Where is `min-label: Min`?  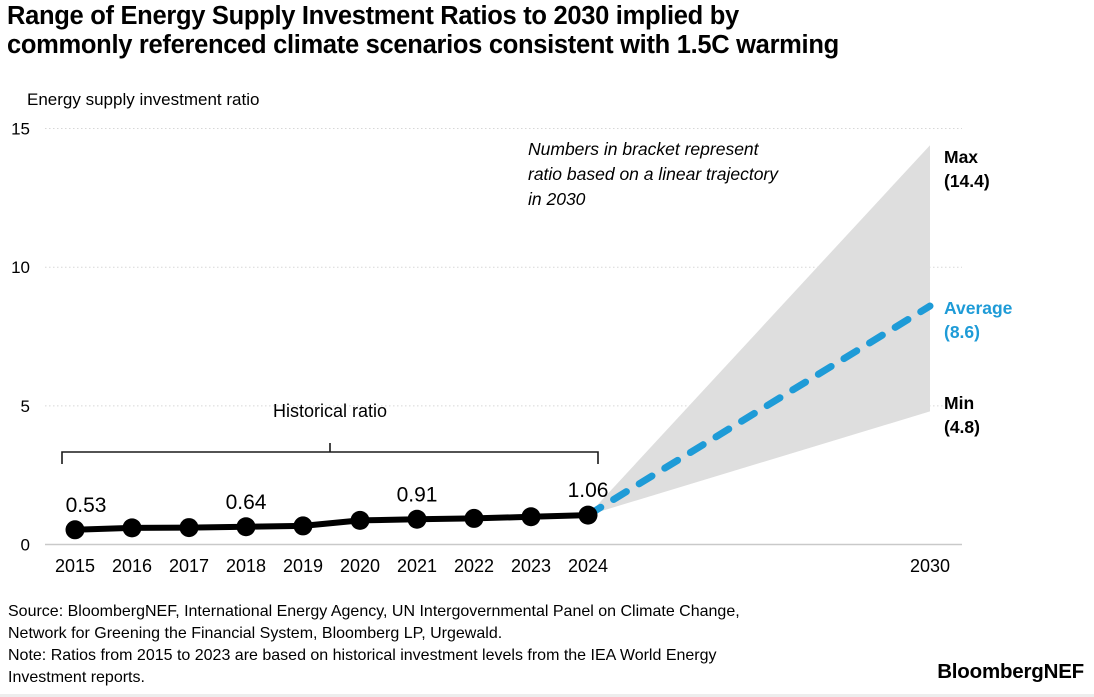
min-label: Min is located at coordinates (959, 403).